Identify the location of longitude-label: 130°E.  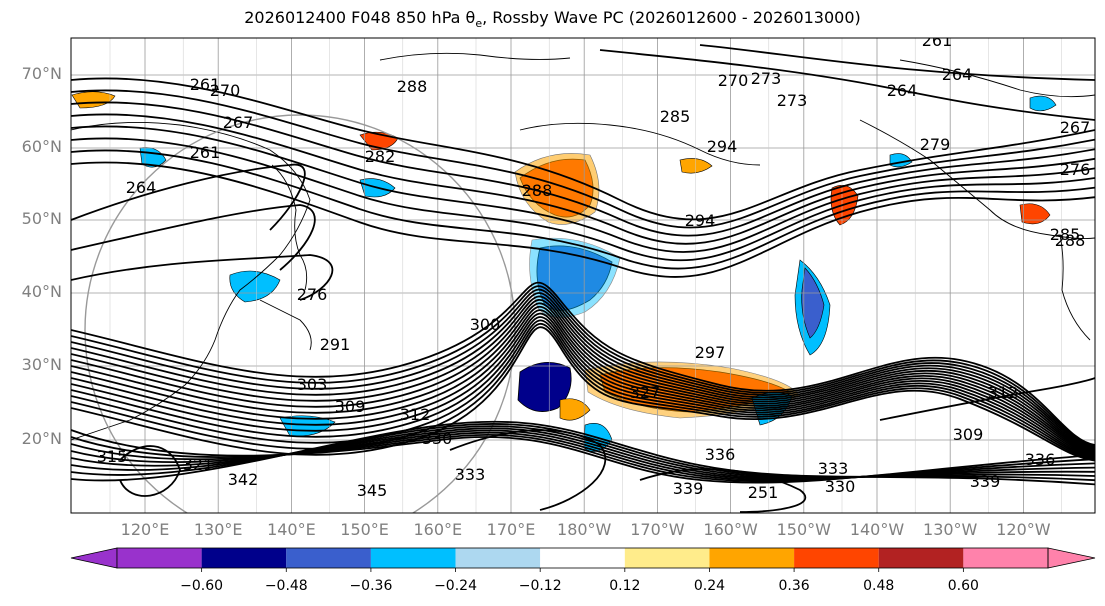
(218, 529).